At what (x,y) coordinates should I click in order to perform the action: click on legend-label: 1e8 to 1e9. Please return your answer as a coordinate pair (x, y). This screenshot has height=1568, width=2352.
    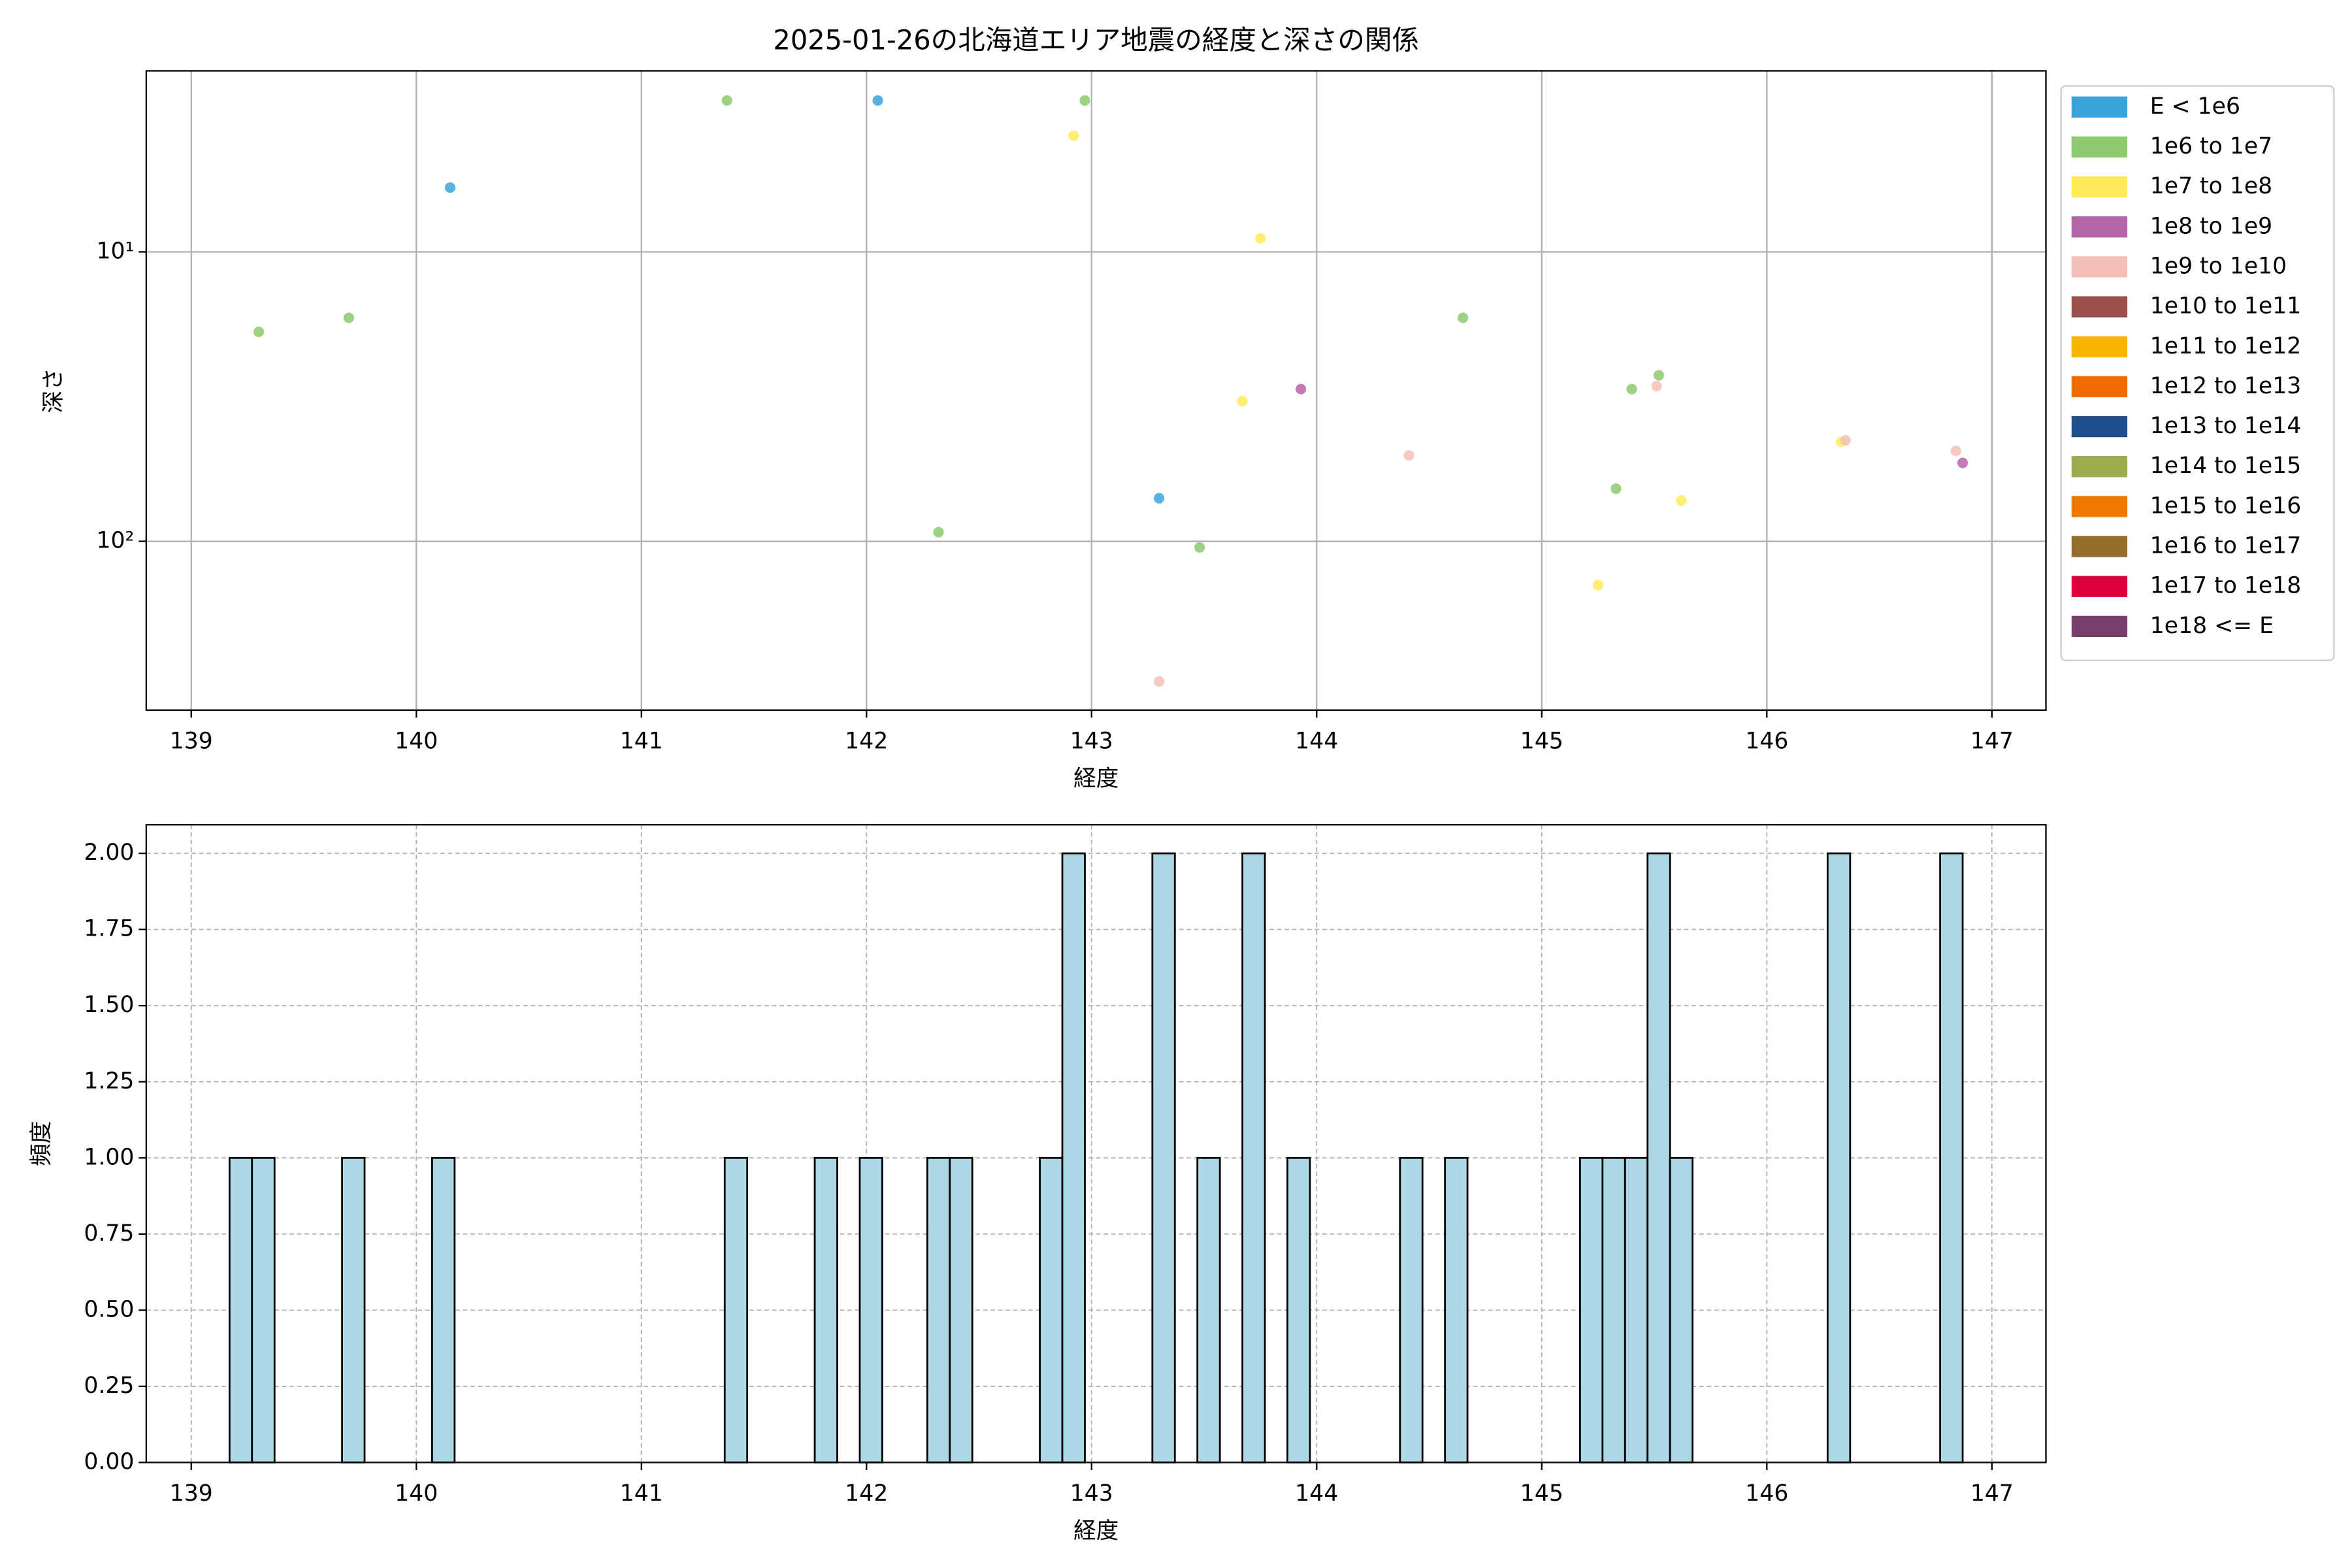
    Looking at the image, I should click on (2211, 226).